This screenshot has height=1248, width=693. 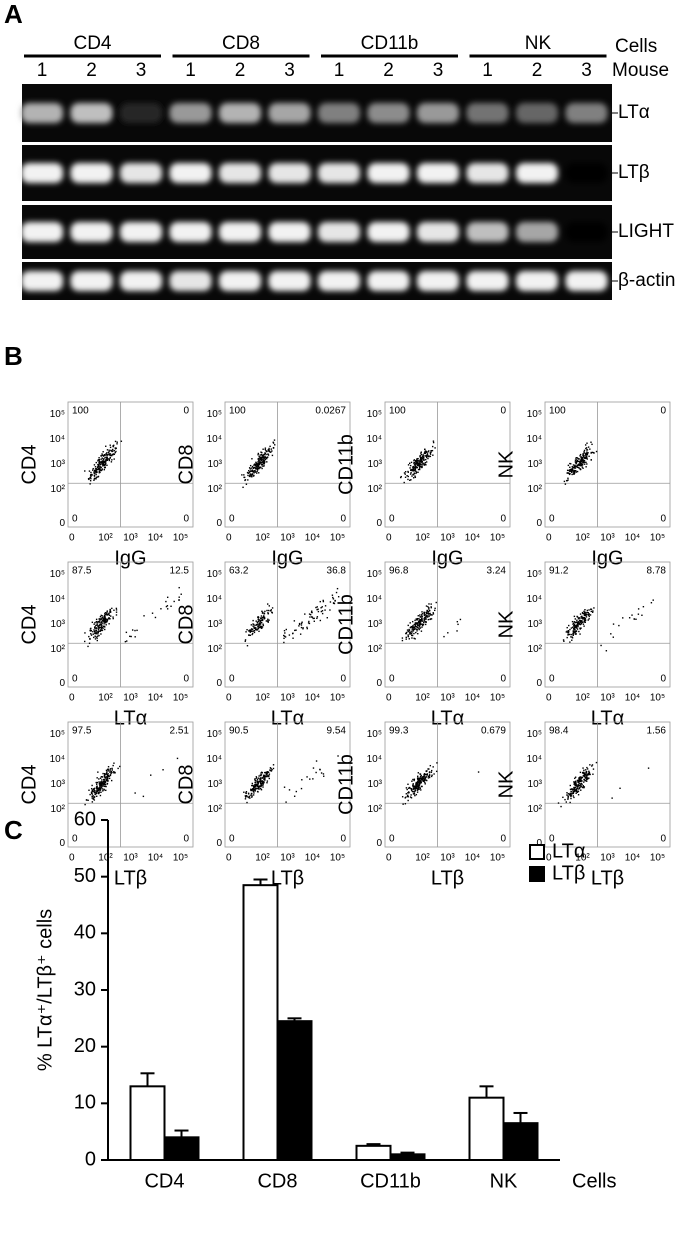 I want to click on y-tick-label: 10⁵, so click(x=57, y=414).